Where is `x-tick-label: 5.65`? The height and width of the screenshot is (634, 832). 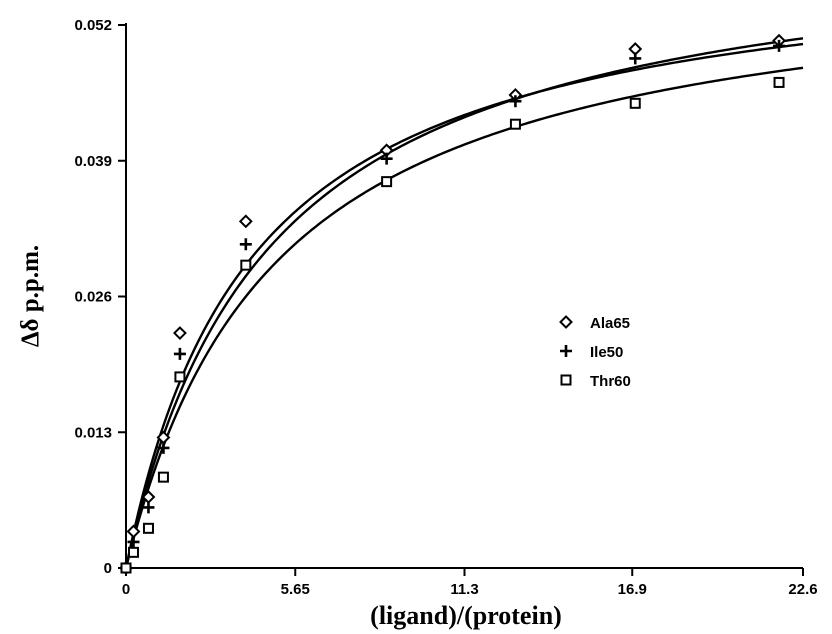 x-tick-label: 5.65 is located at coordinates (295, 589).